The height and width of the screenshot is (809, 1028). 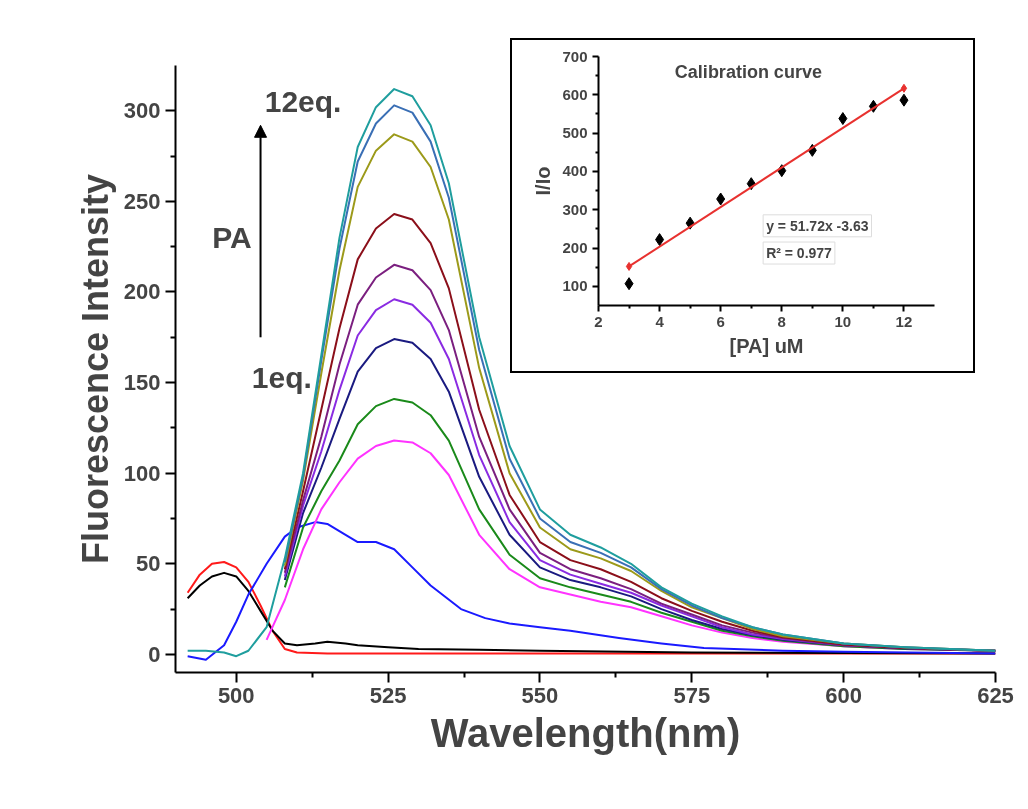 I want to click on x-tick-label: 575, so click(x=692, y=695).